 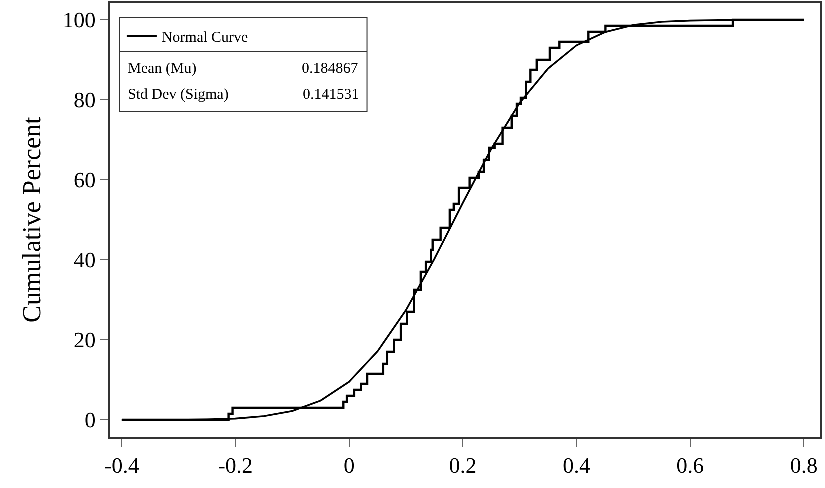 What do you see at coordinates (85, 260) in the screenshot?
I see `y-tick-label: 40` at bounding box center [85, 260].